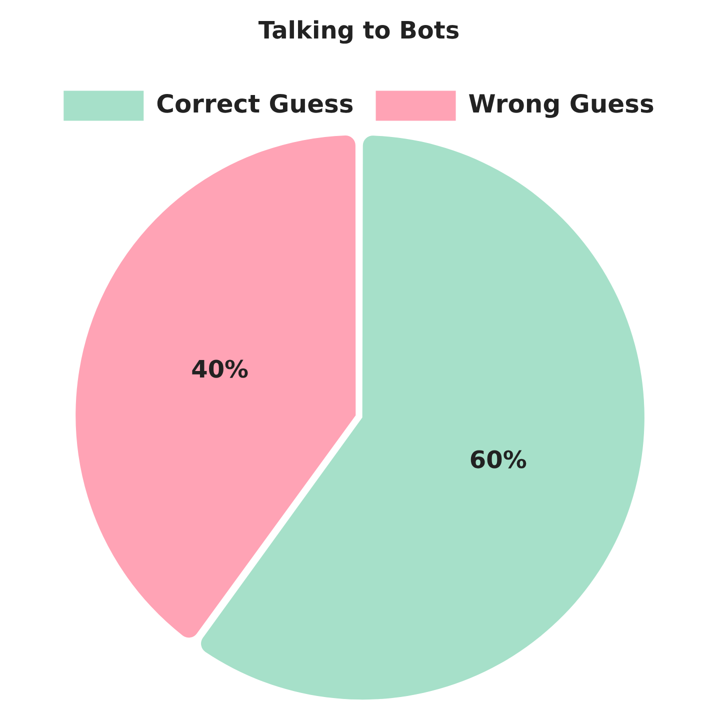  What do you see at coordinates (220, 369) in the screenshot?
I see `data-label: 40%` at bounding box center [220, 369].